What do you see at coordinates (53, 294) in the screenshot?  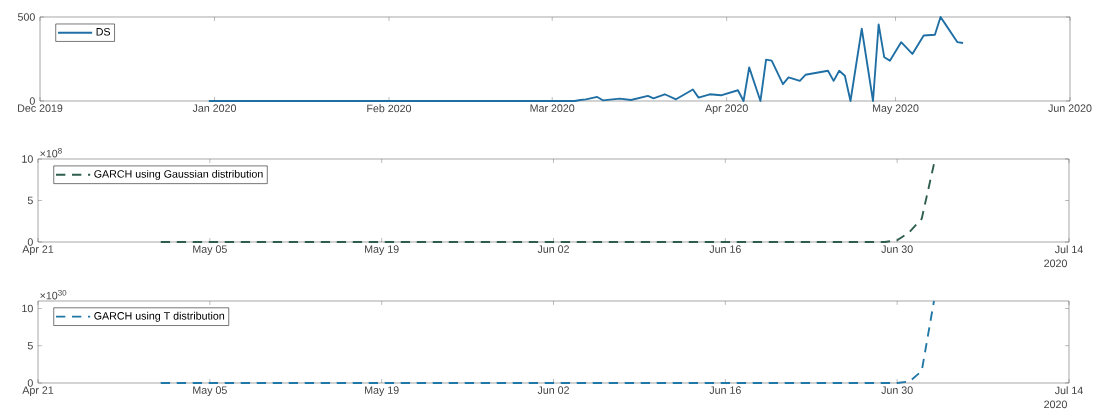 I see `text: ×10$^{30}$` at bounding box center [53, 294].